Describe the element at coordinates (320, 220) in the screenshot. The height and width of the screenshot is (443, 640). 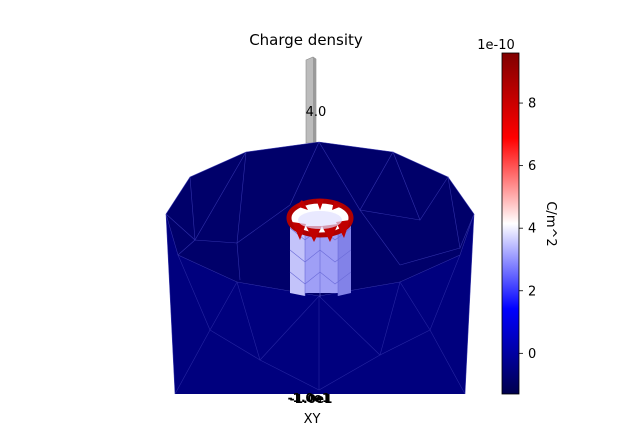
I see `inner-cylinder-rim` at that location.